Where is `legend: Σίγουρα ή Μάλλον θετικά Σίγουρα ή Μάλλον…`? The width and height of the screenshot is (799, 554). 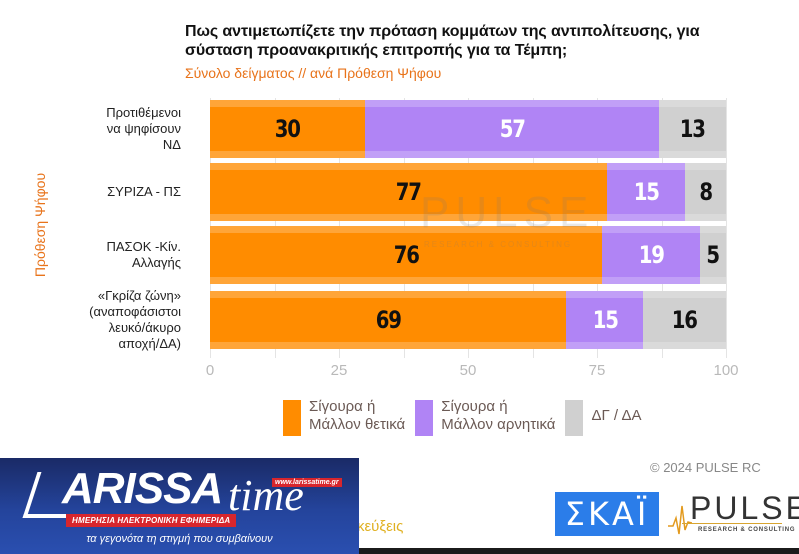 legend: Σίγουρα ή Μάλλον θετικά Σίγουρα ή Μάλλον… is located at coordinates (462, 417).